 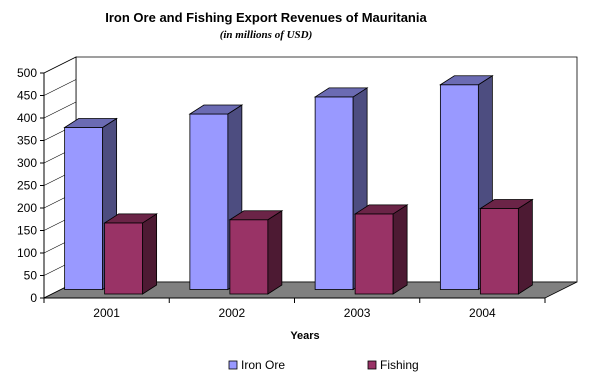 I want to click on y-tick-label: 350, so click(x=27, y=141).